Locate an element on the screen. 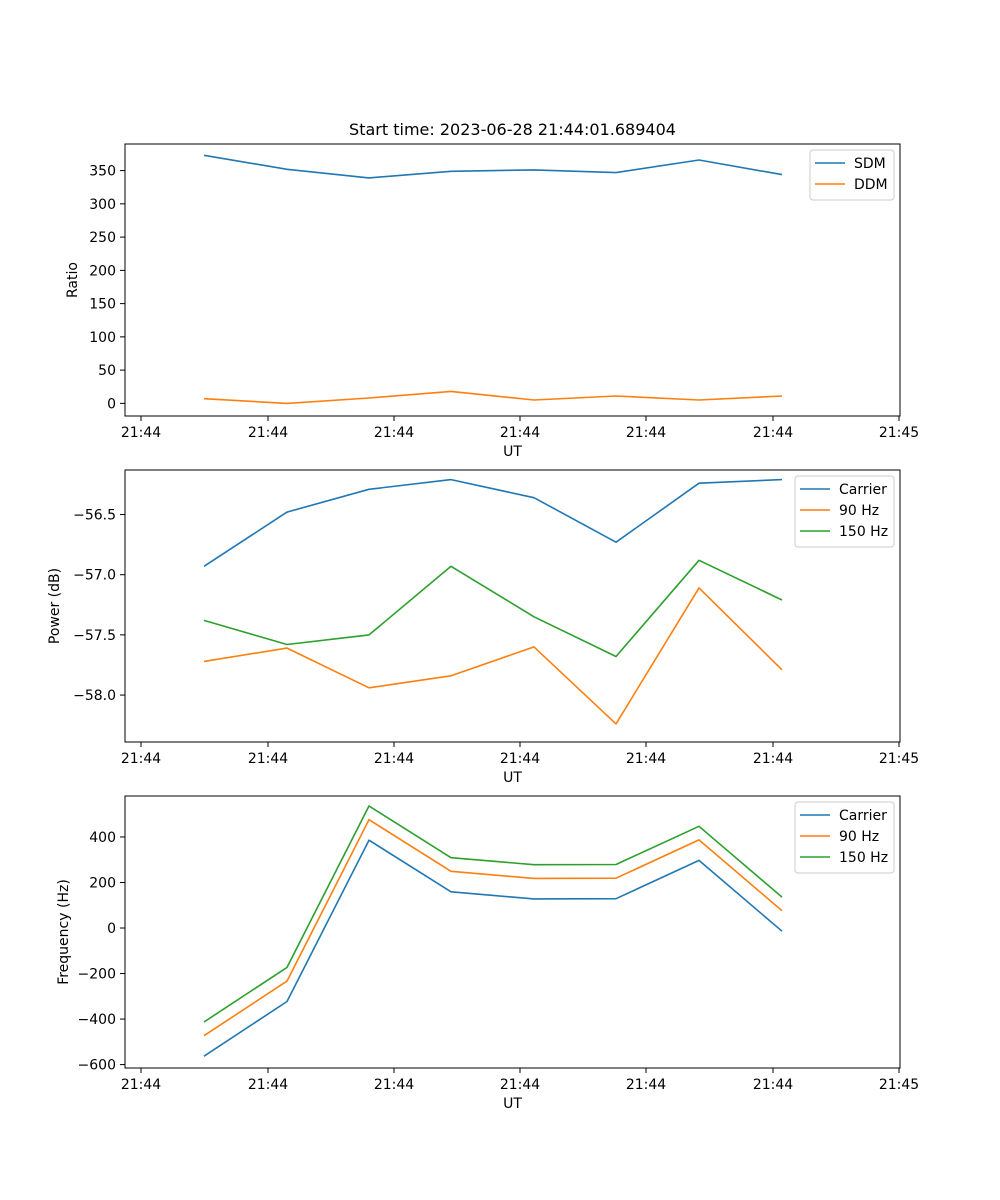  y-tick-label: 400 is located at coordinates (102, 838).